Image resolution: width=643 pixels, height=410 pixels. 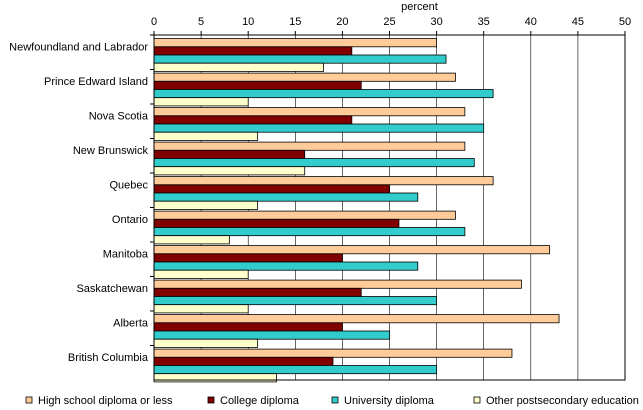 I want to click on x-tick-label: 15, so click(x=295, y=22).